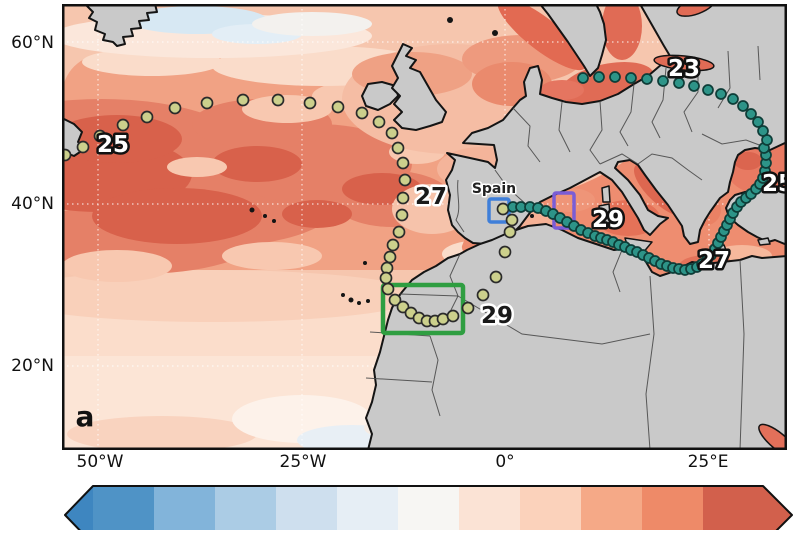  Describe the element at coordinates (431, 197) in the screenshot. I see `track-label-27-iberia: 27` at that location.